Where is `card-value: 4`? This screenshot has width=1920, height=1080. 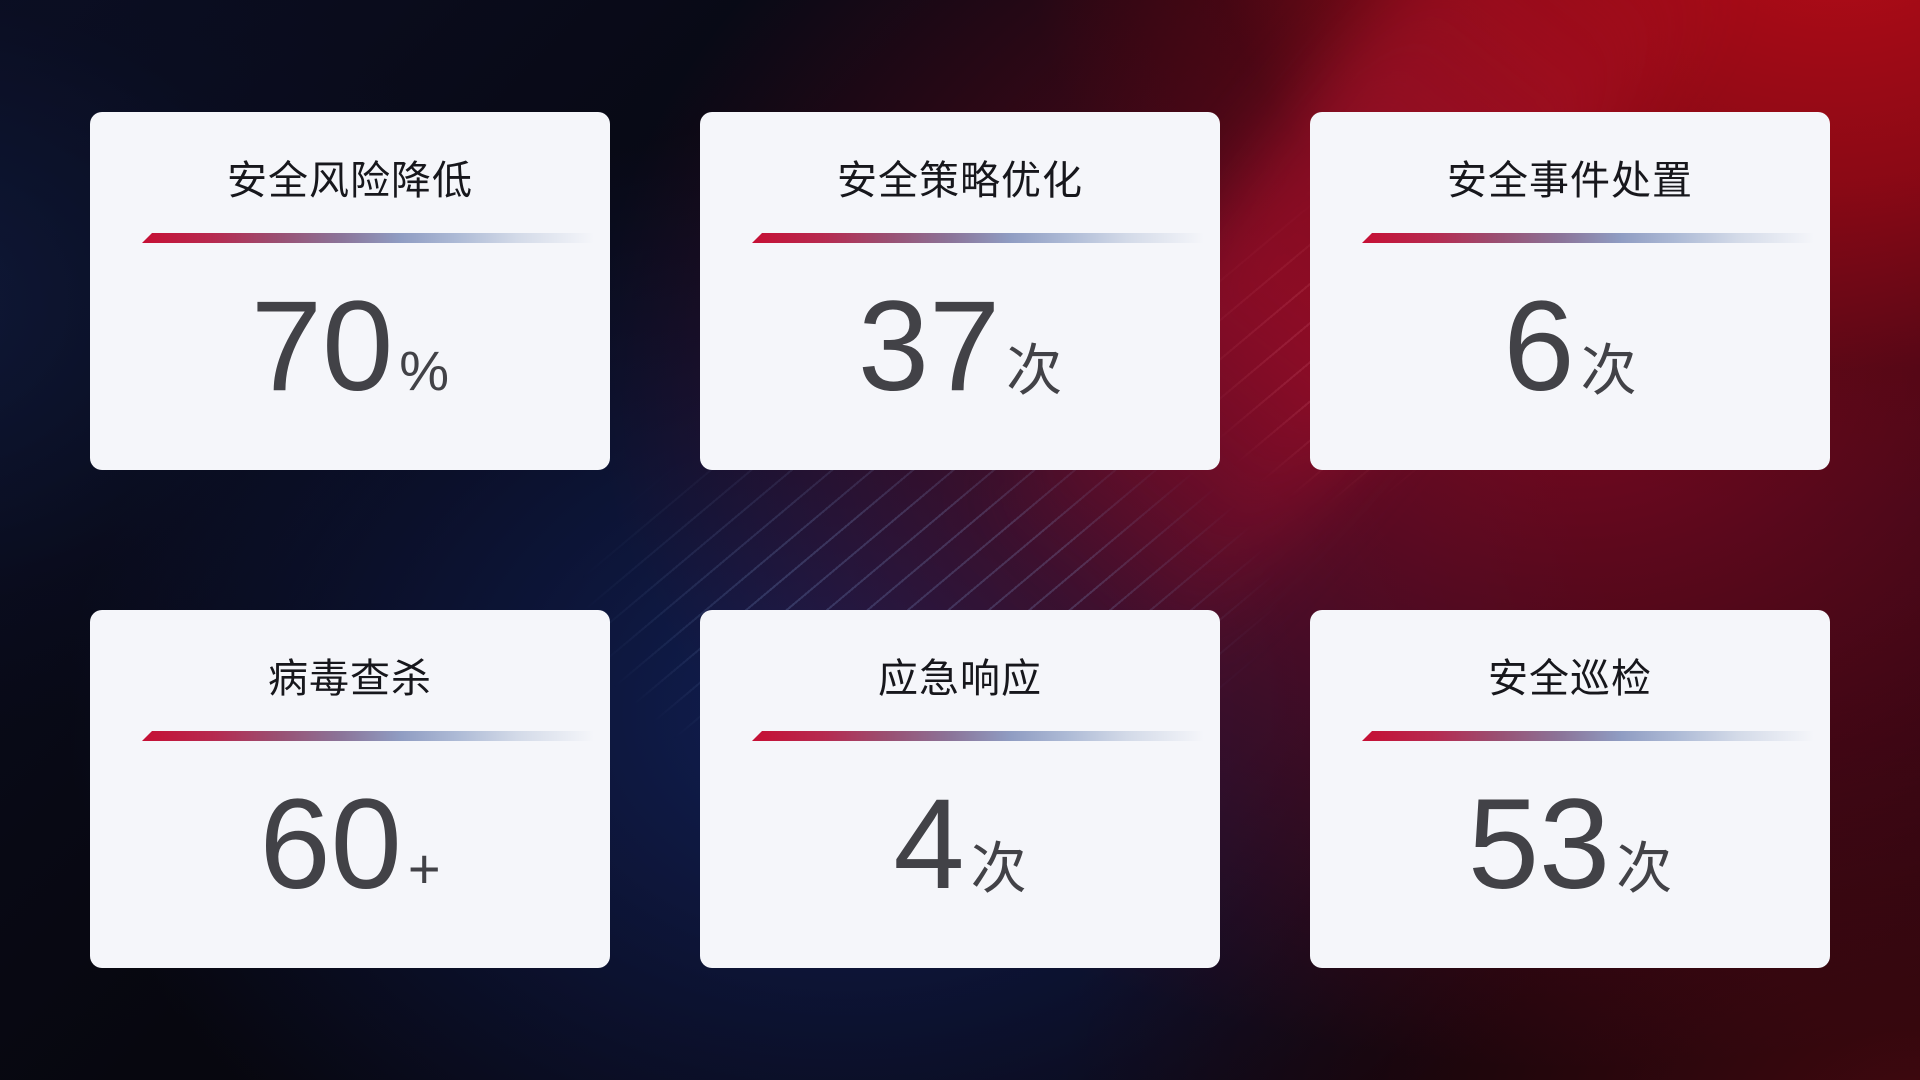 card-value: 4 is located at coordinates (929, 844).